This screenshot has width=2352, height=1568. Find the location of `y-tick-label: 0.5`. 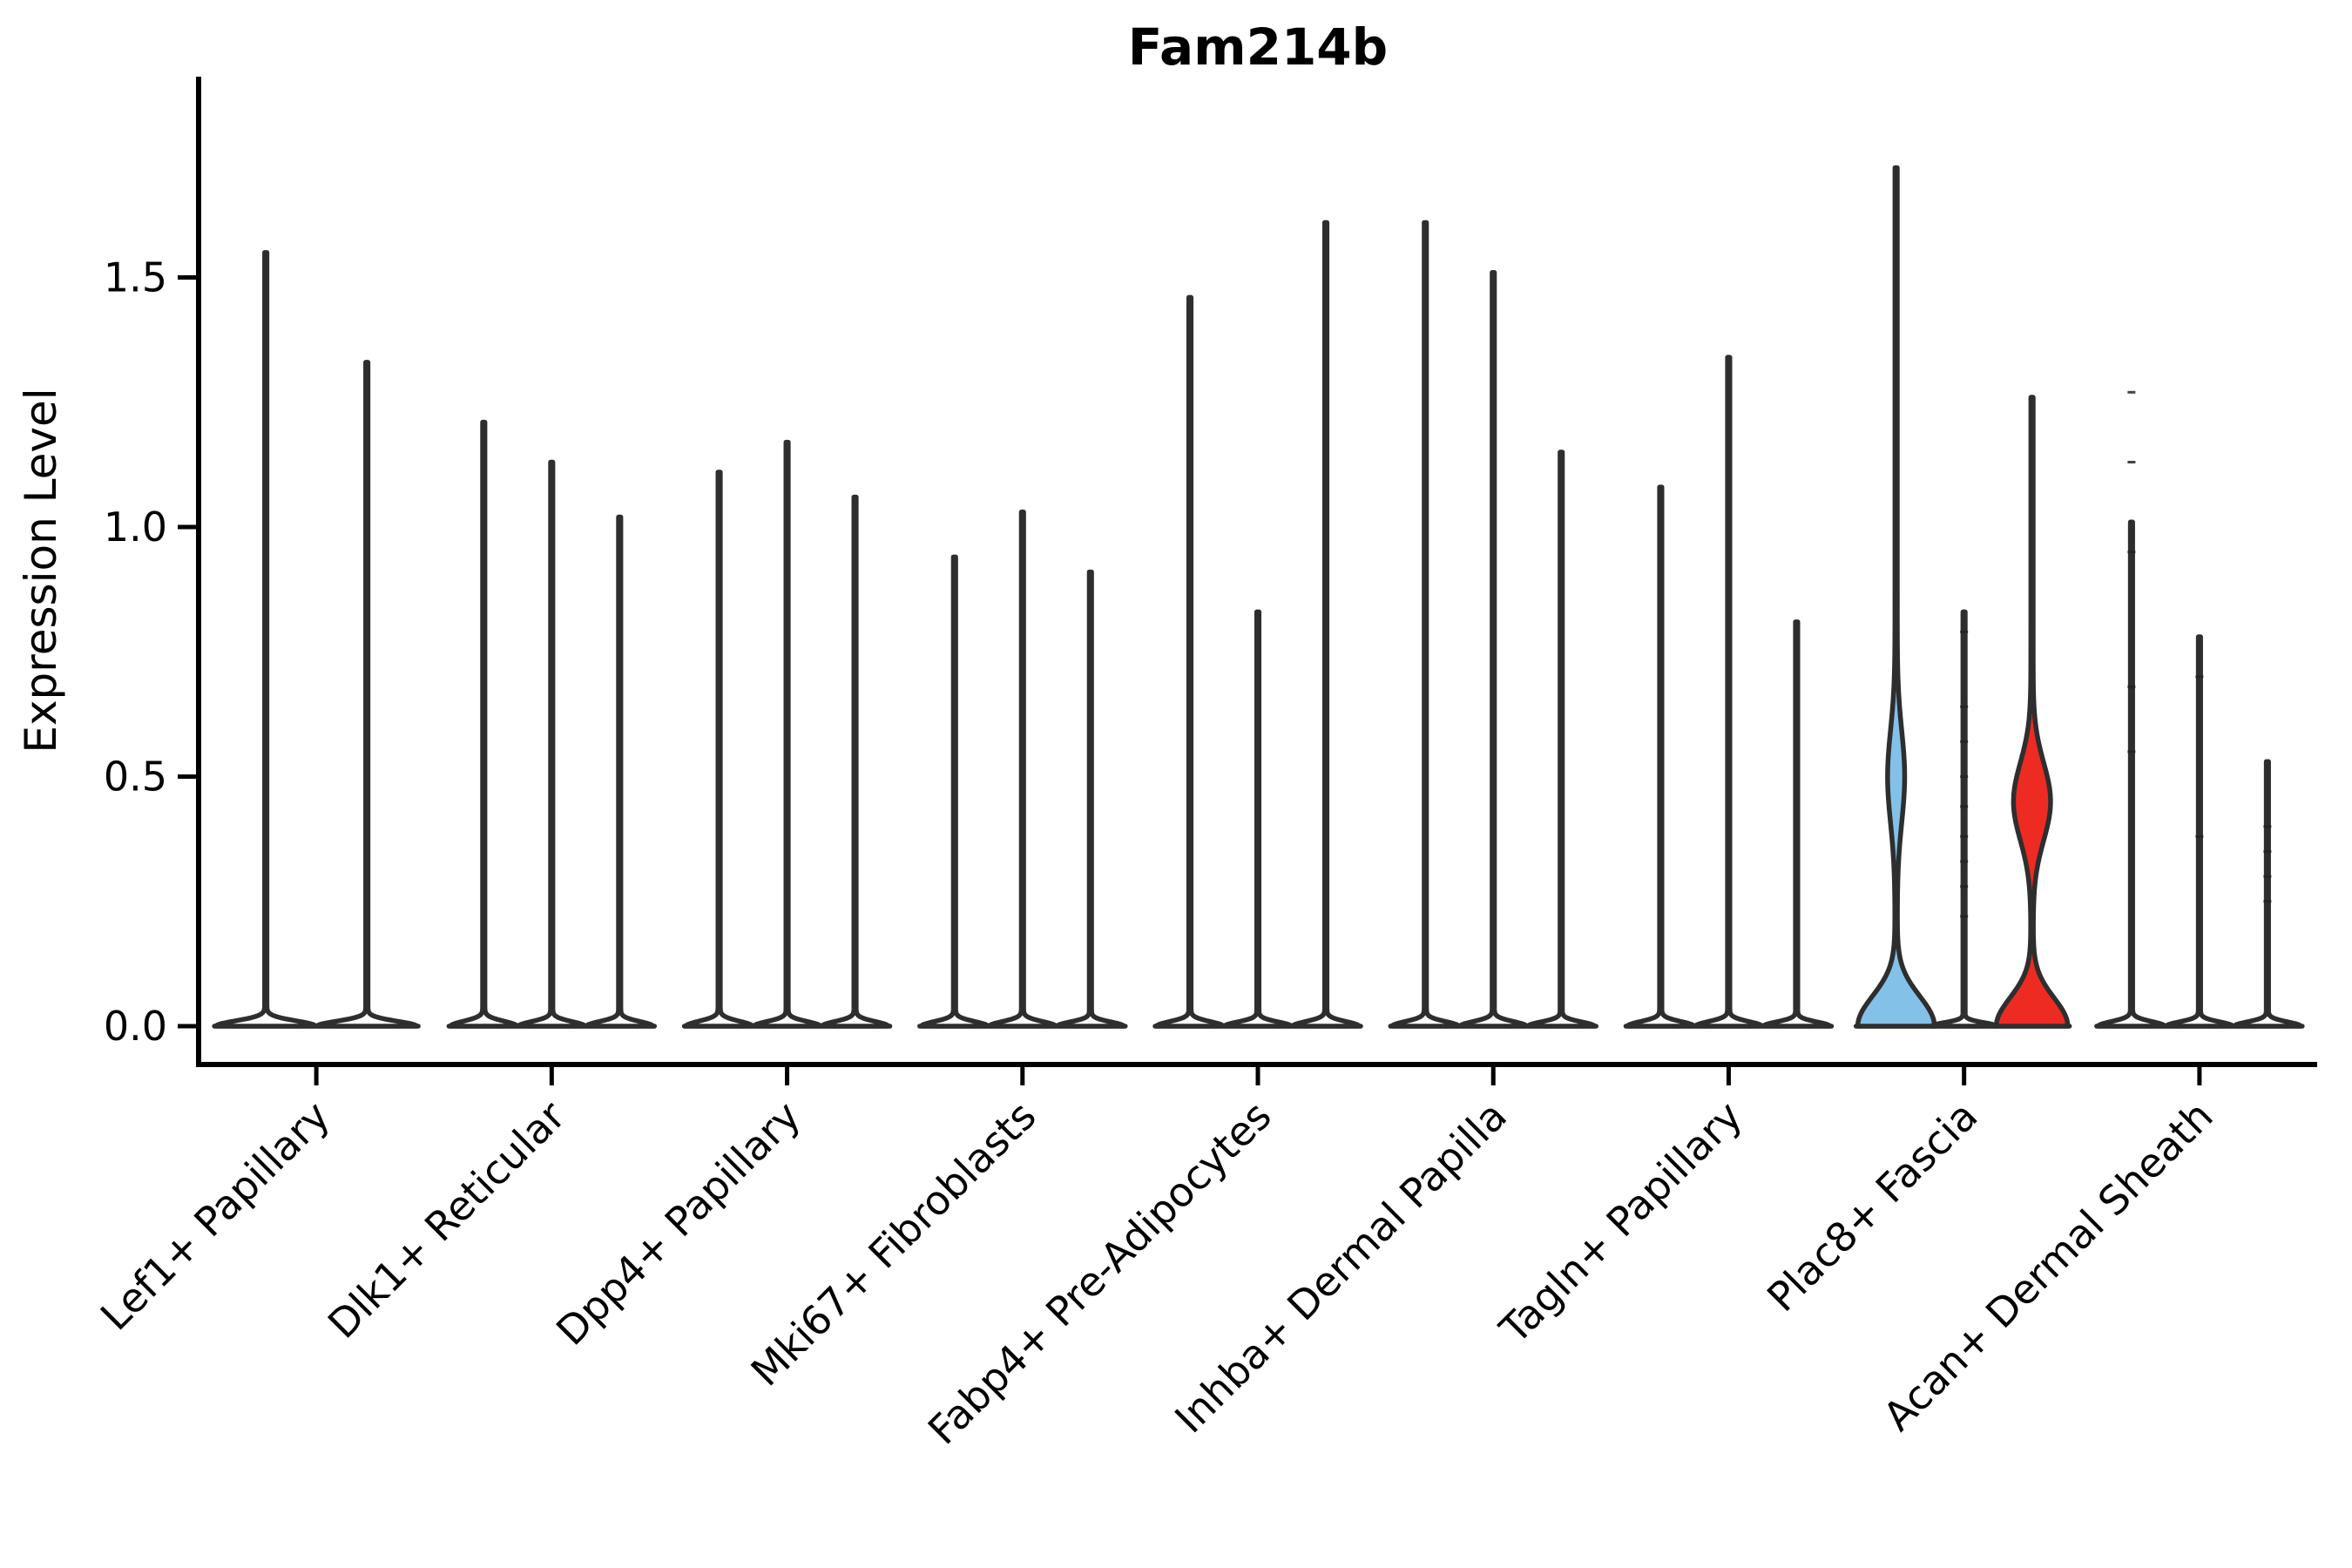

y-tick-label: 0.5 is located at coordinates (135, 777).